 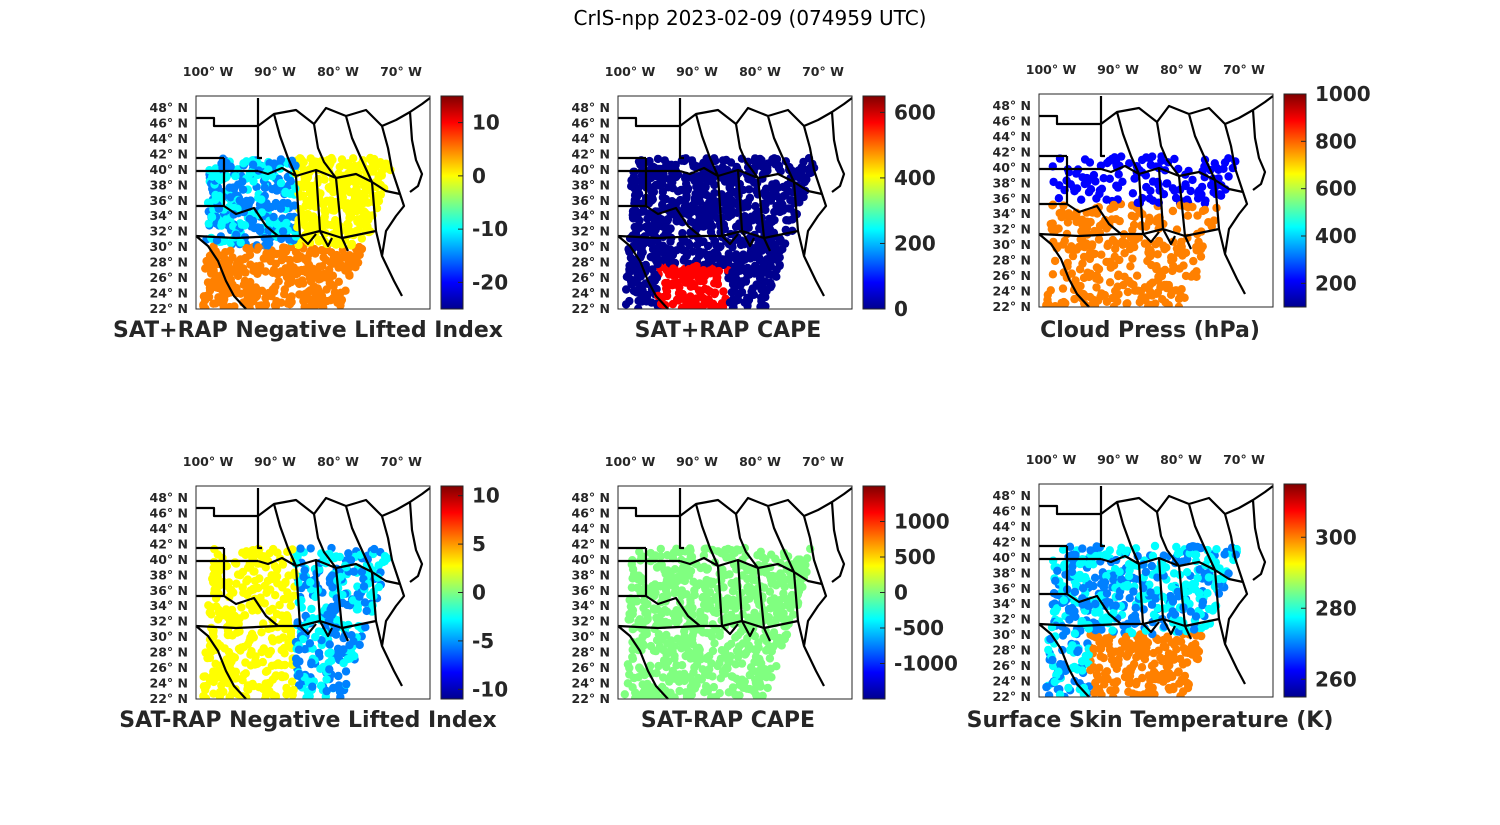 I want to click on colorbar-tick-label: 300, so click(x=1336, y=537).